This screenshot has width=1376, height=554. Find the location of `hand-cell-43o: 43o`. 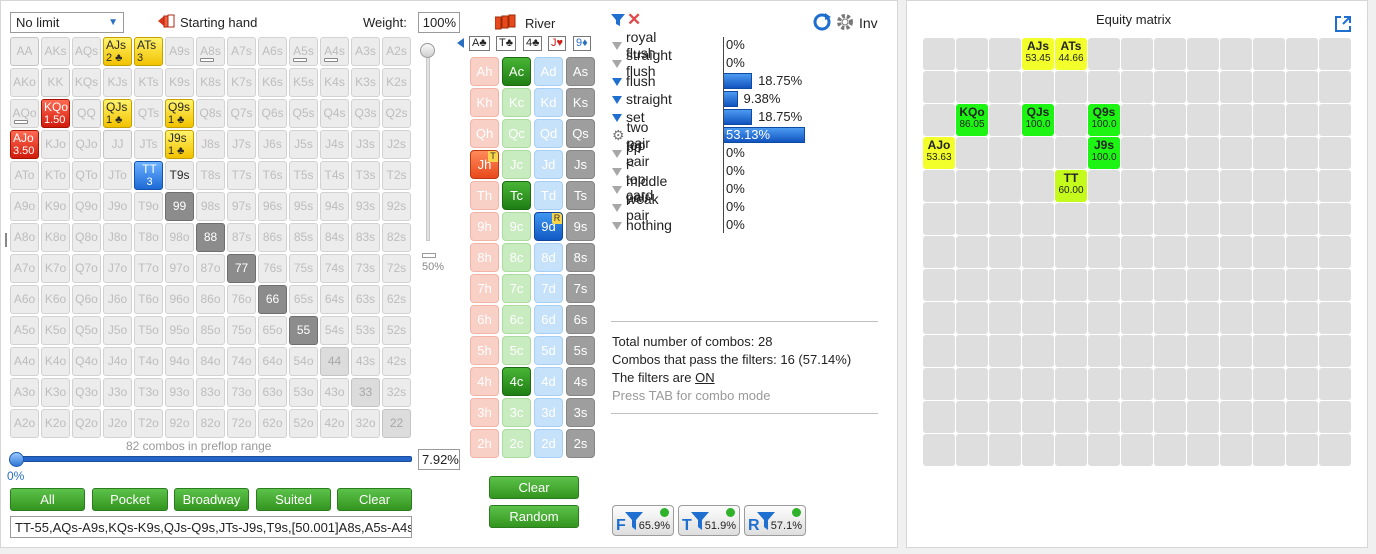

hand-cell-43o: 43o is located at coordinates (334, 392).